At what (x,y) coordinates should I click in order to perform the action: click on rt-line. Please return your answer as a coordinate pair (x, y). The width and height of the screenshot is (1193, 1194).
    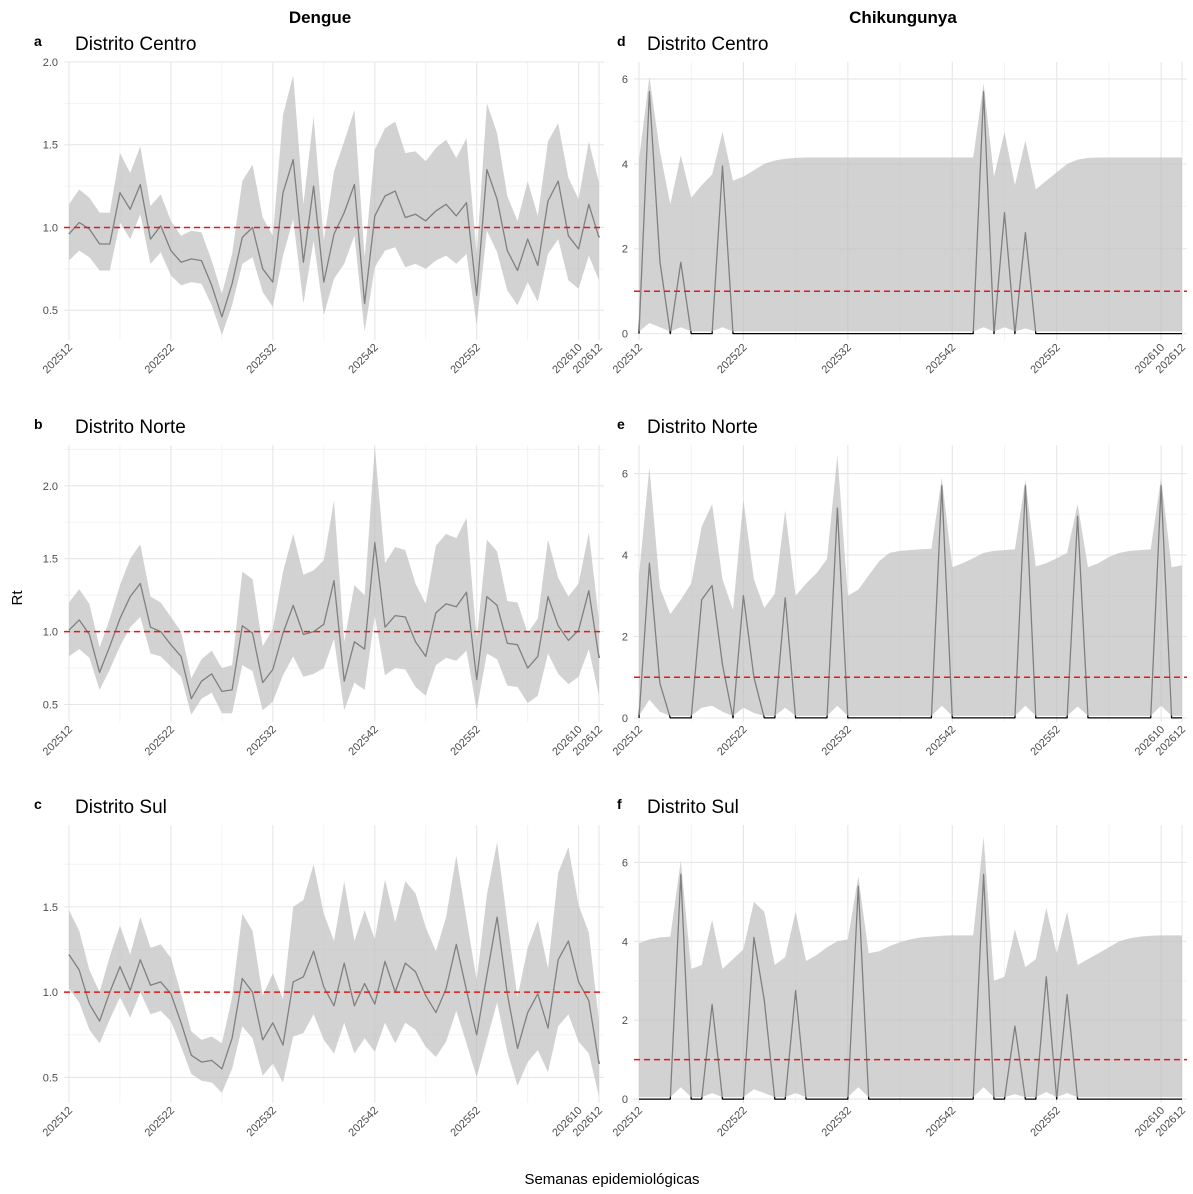
    Looking at the image, I should click on (910, 986).